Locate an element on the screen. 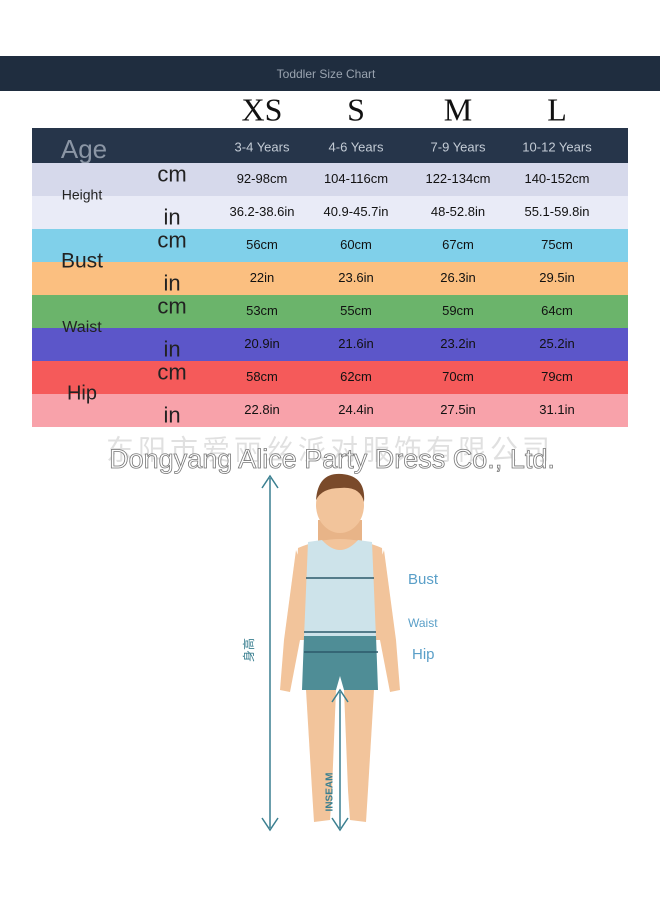  cell-value: 24.4in is located at coordinates (355, 409).